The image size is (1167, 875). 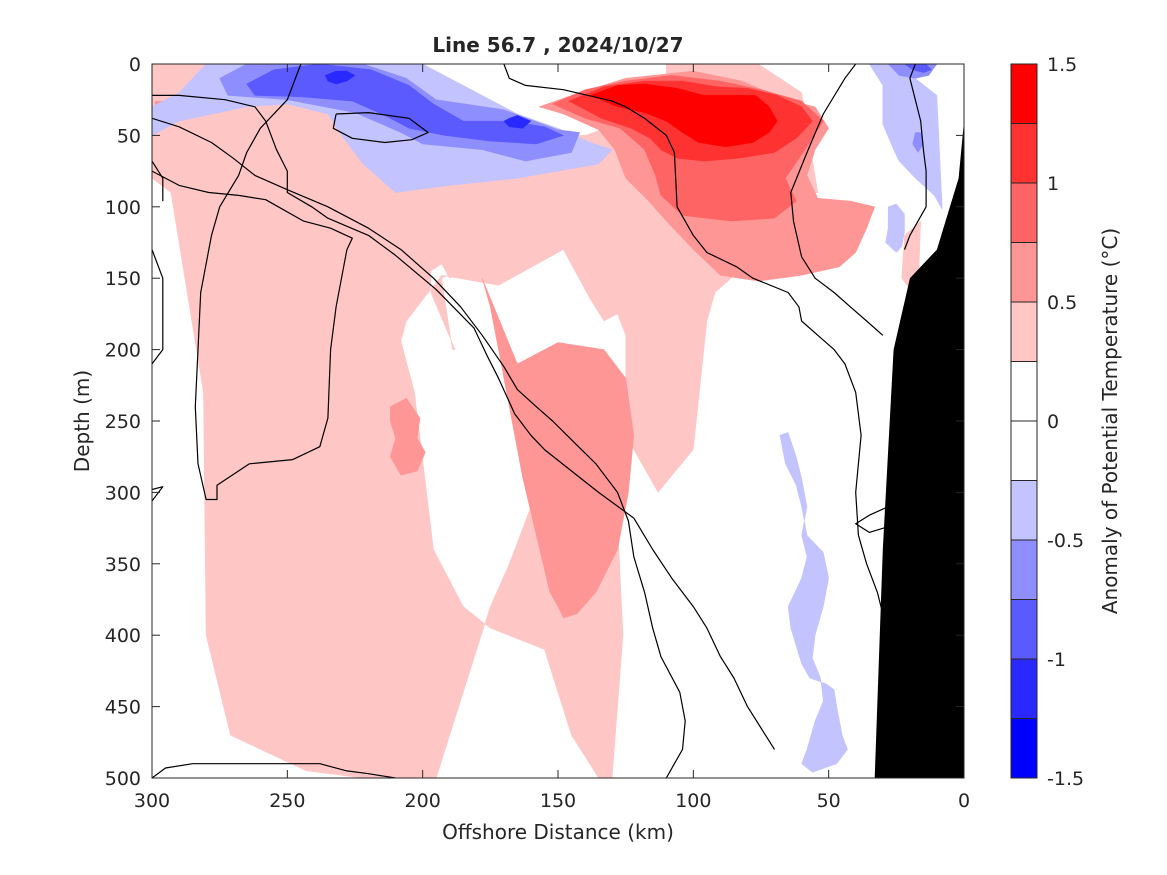 I want to click on y-tick-label: 500, so click(x=123, y=779).